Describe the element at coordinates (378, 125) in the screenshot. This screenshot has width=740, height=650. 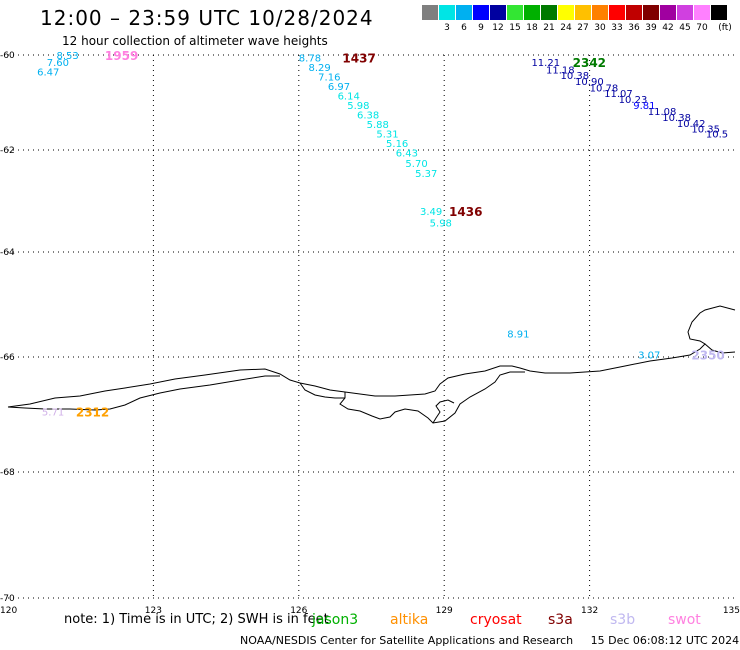
I see `wave-height-value: 5.88` at that location.